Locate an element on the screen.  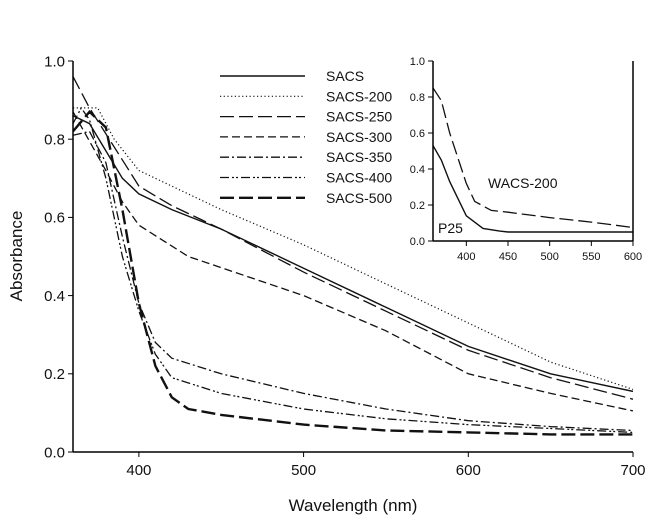
legend-label-sacs-400: SACS-400 is located at coordinates (359, 178).